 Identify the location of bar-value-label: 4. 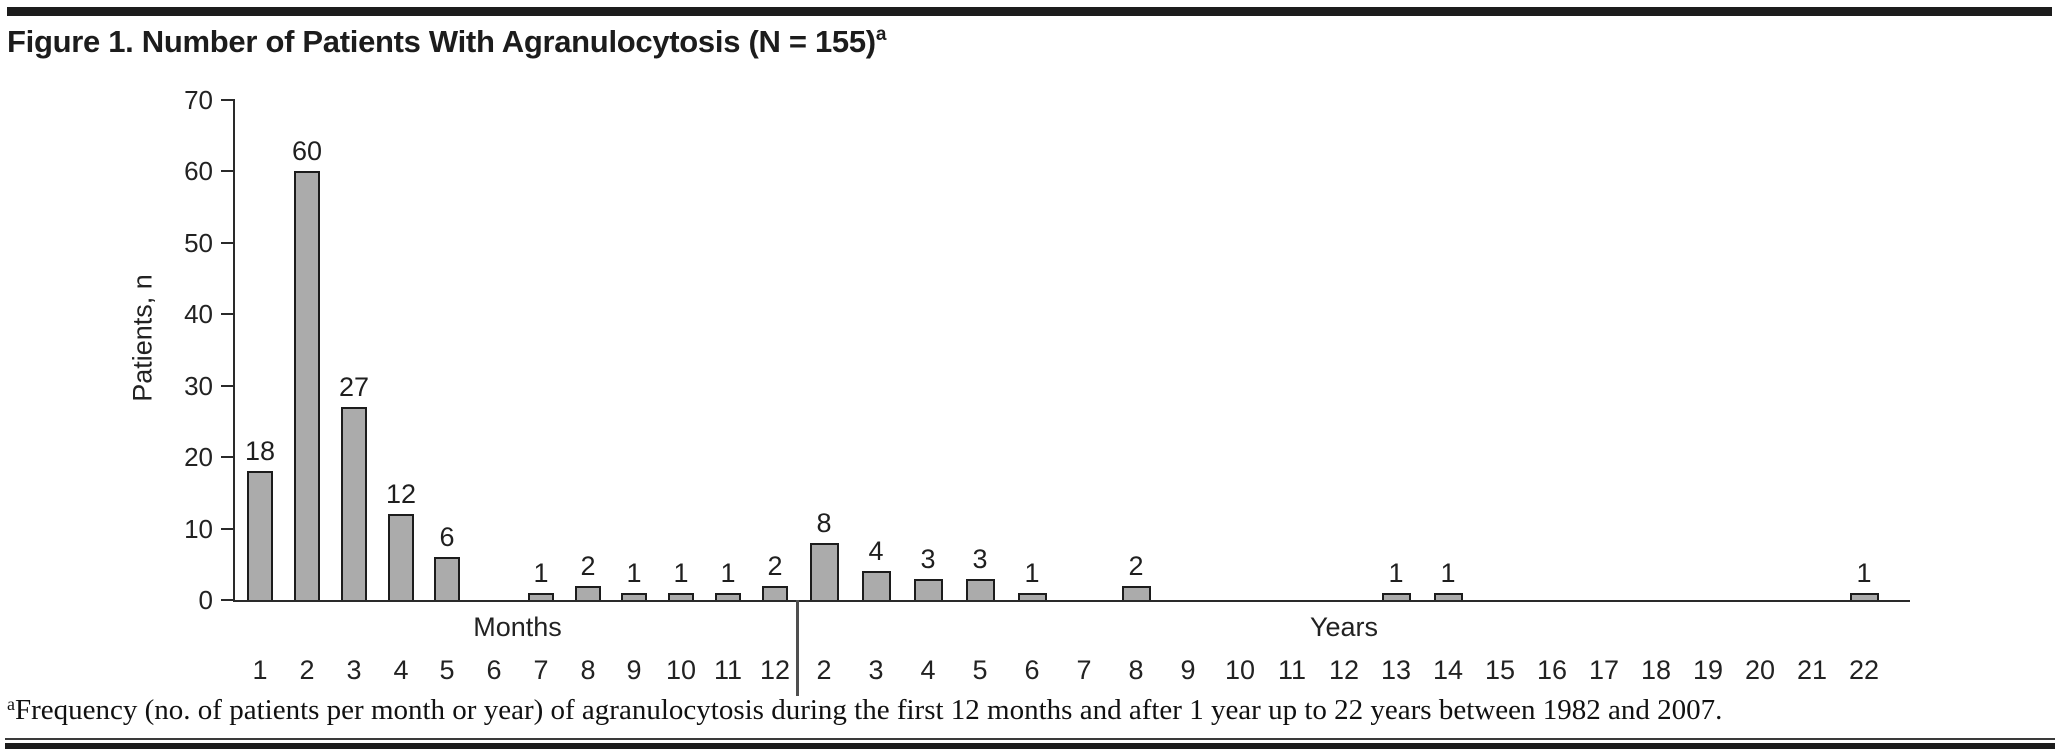
(876, 551).